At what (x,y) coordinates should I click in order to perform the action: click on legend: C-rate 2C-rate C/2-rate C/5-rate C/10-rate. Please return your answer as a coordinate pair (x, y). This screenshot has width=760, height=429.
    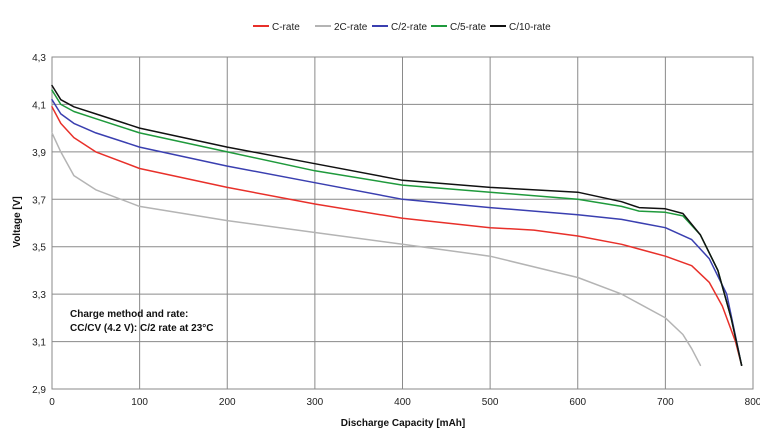
    Looking at the image, I should click on (402, 27).